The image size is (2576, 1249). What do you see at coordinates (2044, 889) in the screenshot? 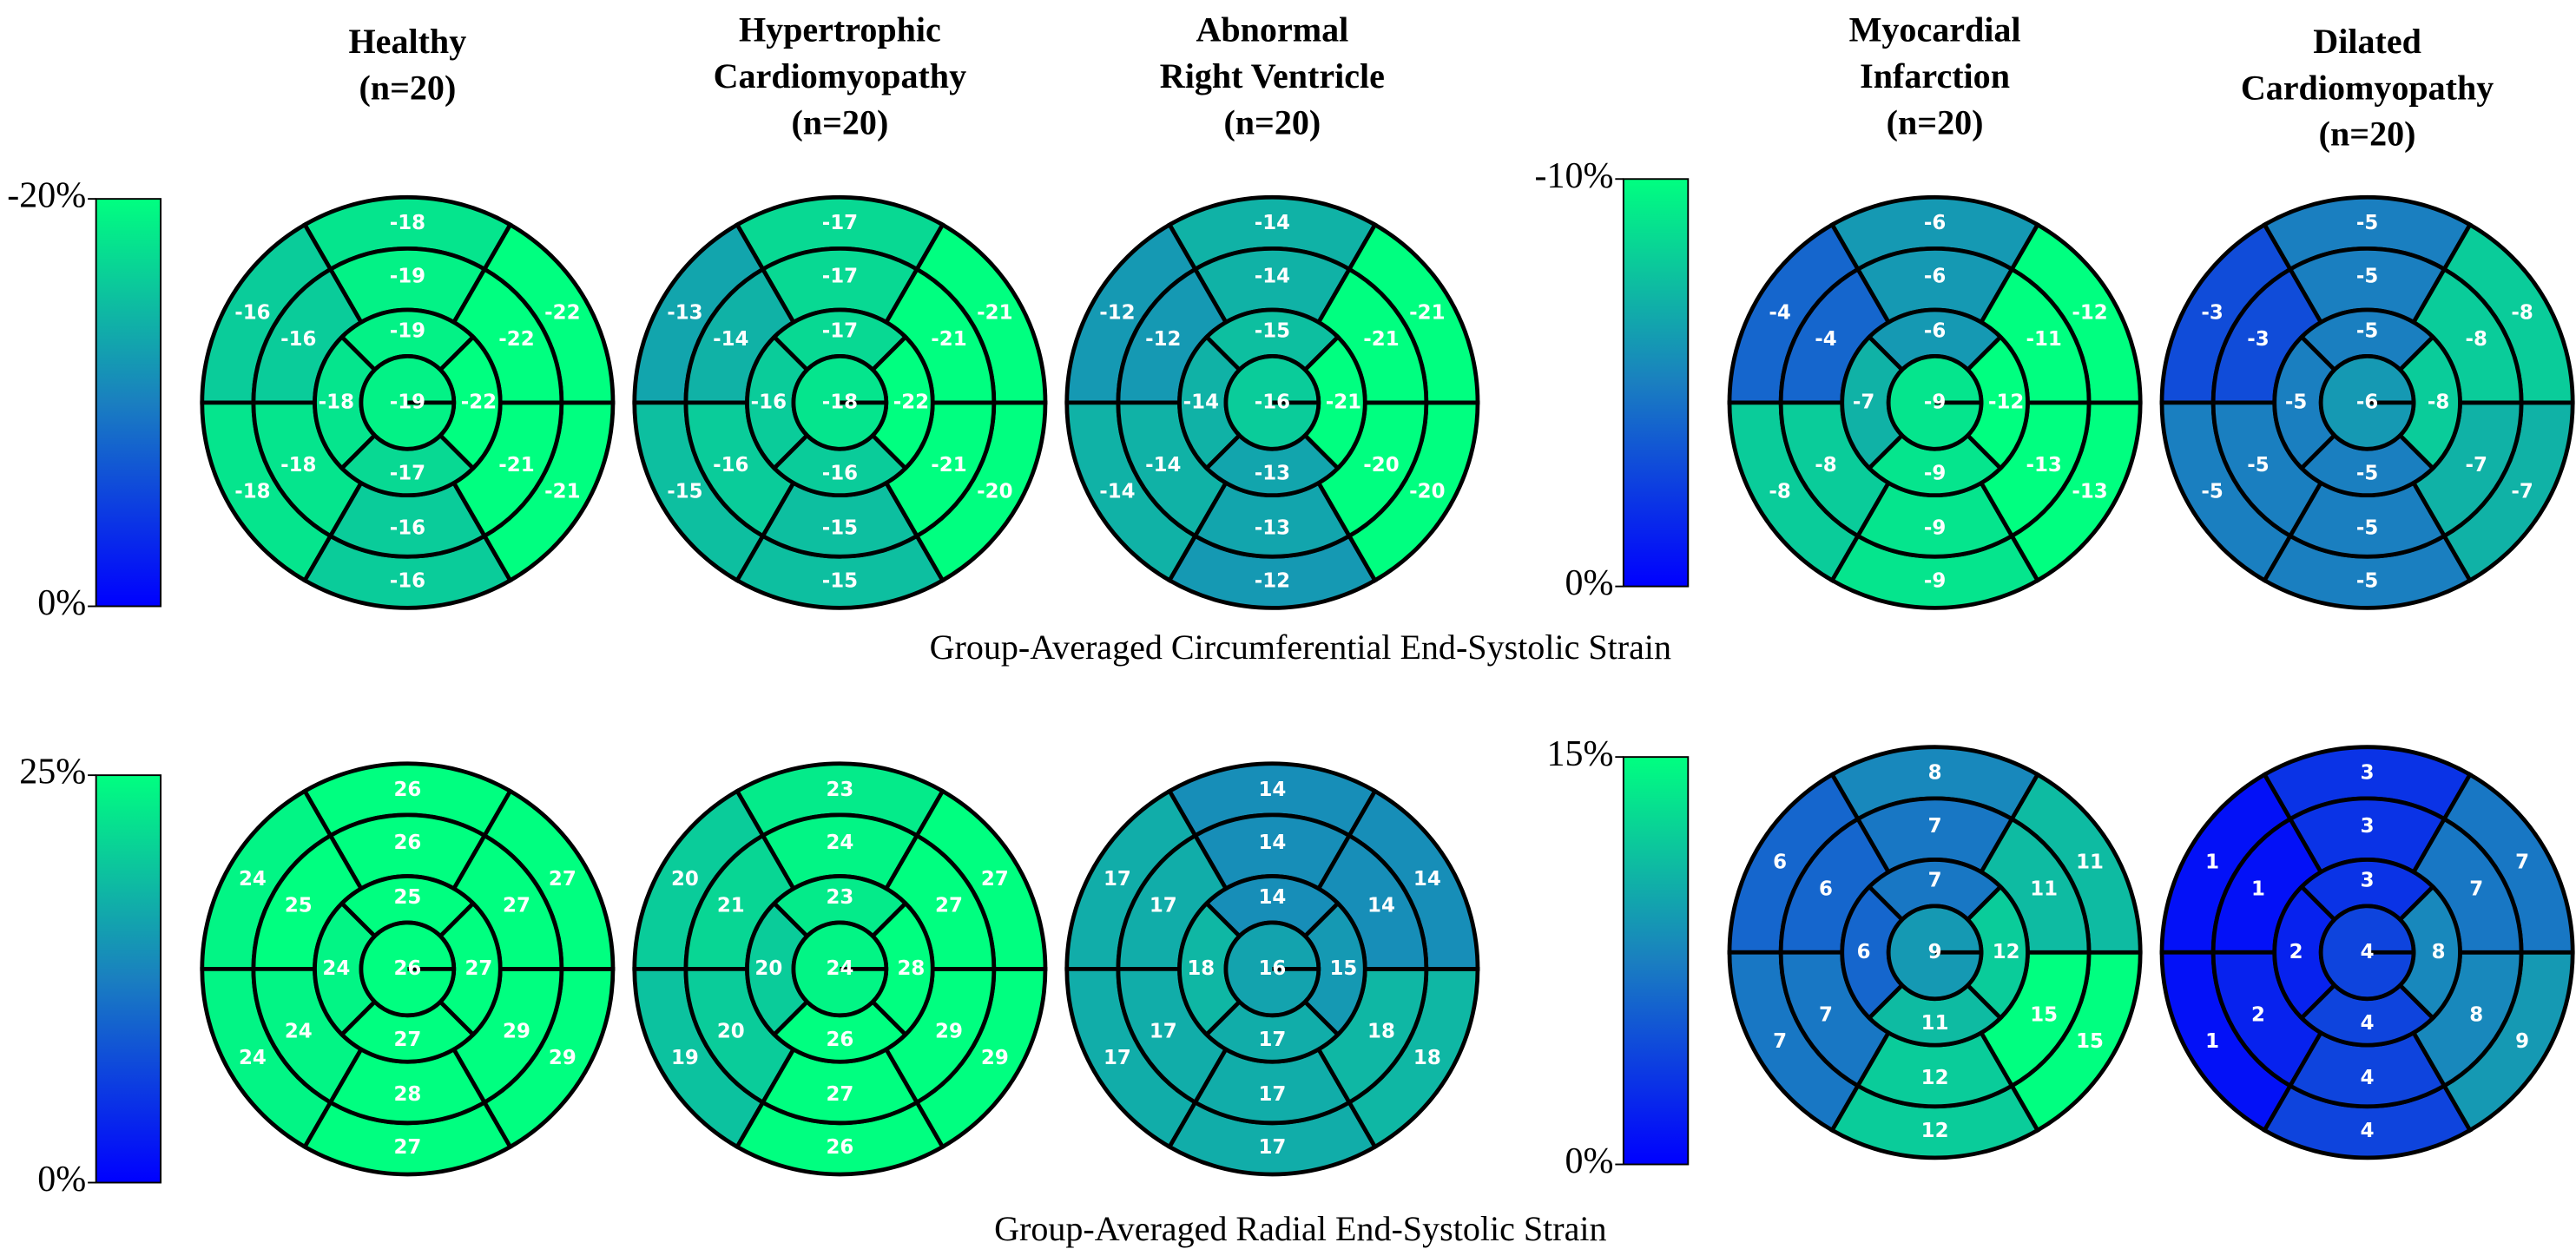
I see `segment-label: 11` at bounding box center [2044, 889].